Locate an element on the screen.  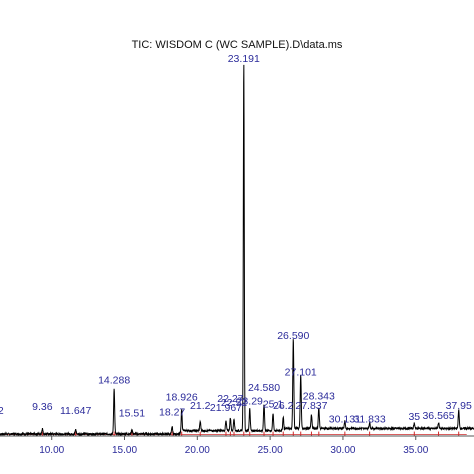
chart-title: TIC: WISDOM C (WC SAMPLE).D\data.ms is located at coordinates (237, 45).